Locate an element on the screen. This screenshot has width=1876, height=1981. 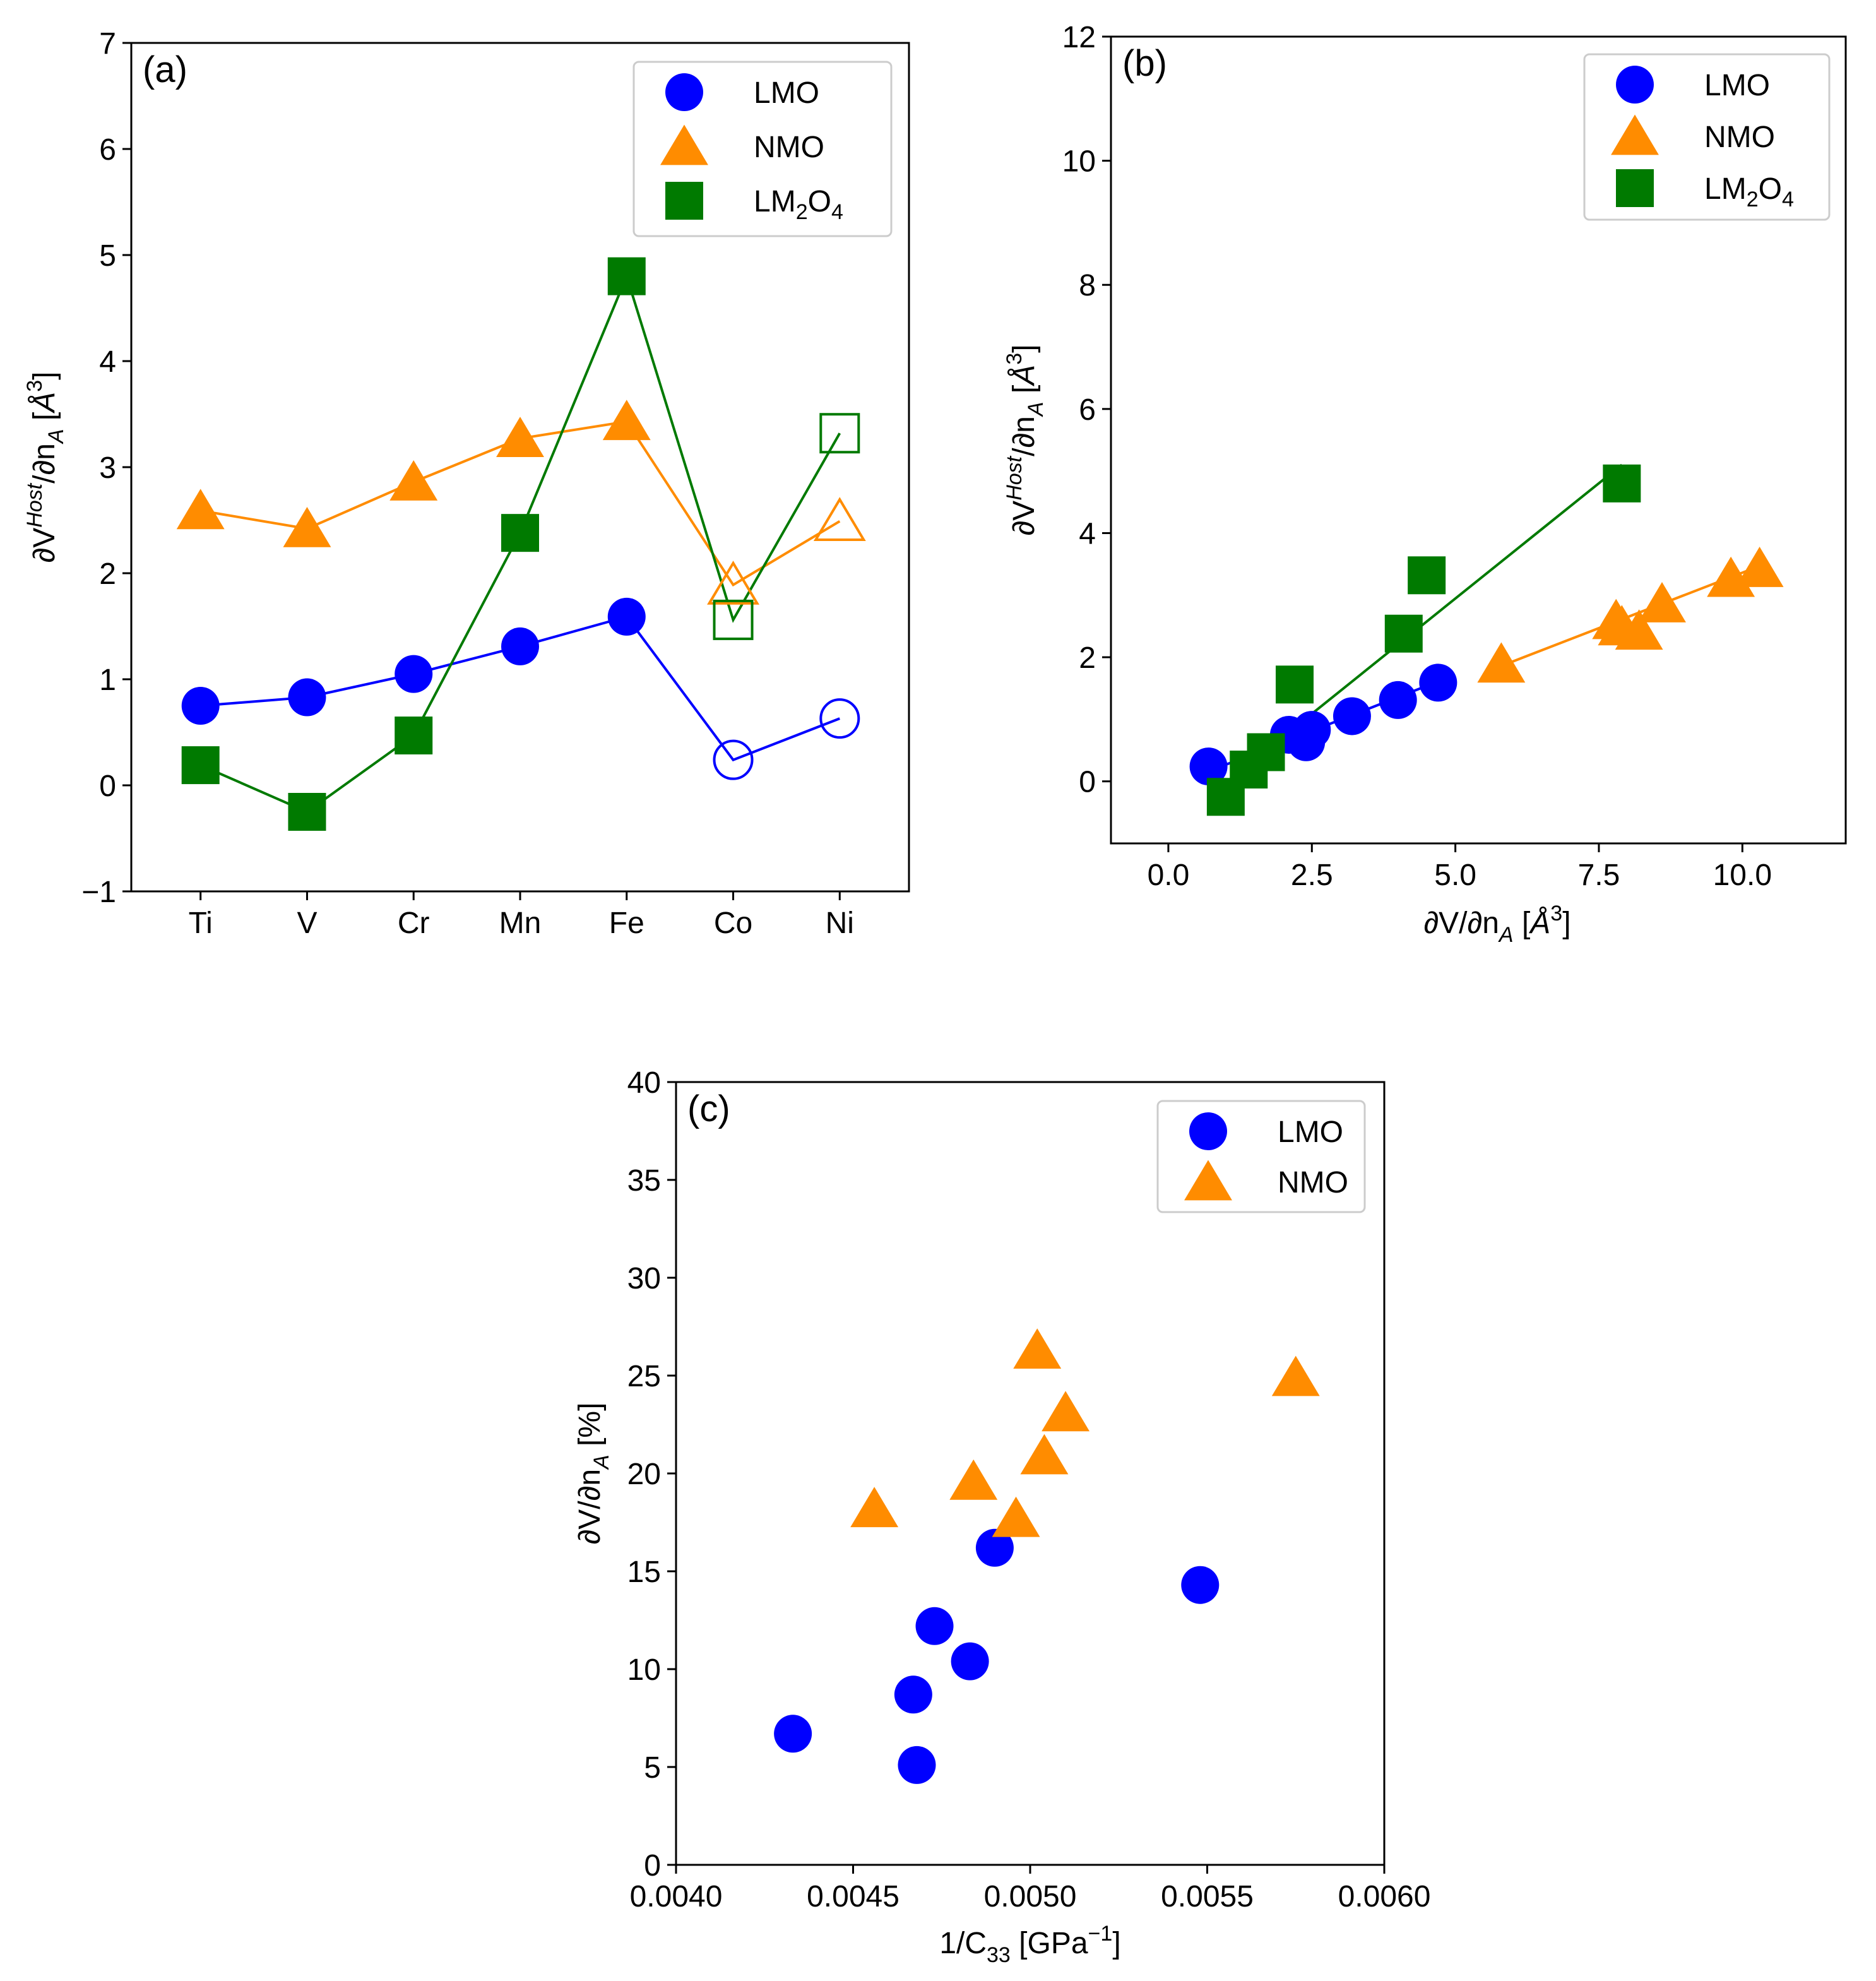
label-part: LMO is located at coordinates (1737, 85).